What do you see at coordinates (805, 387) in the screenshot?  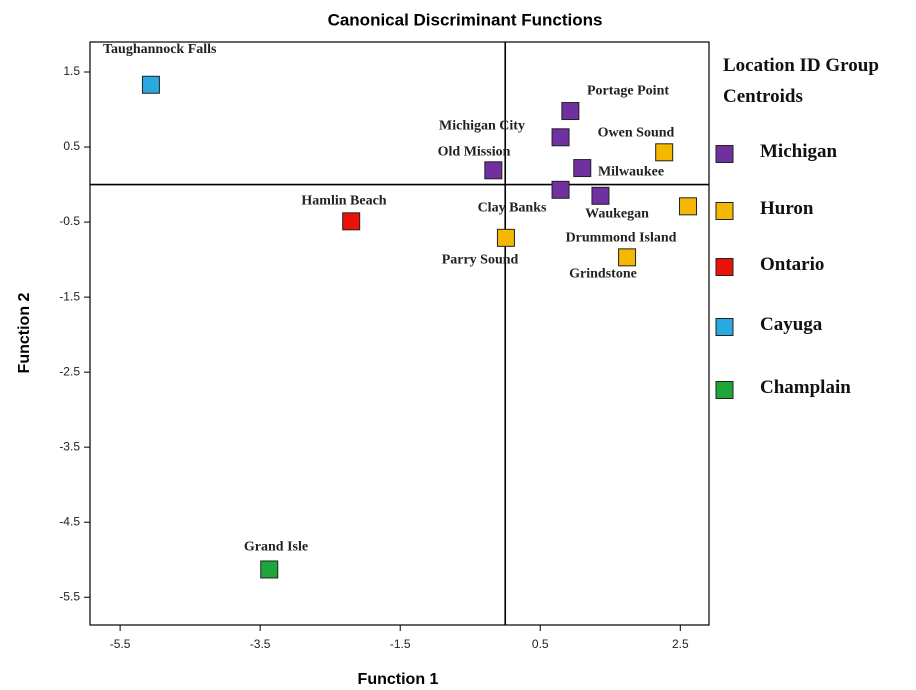 I see `legend-label: Champlain` at bounding box center [805, 387].